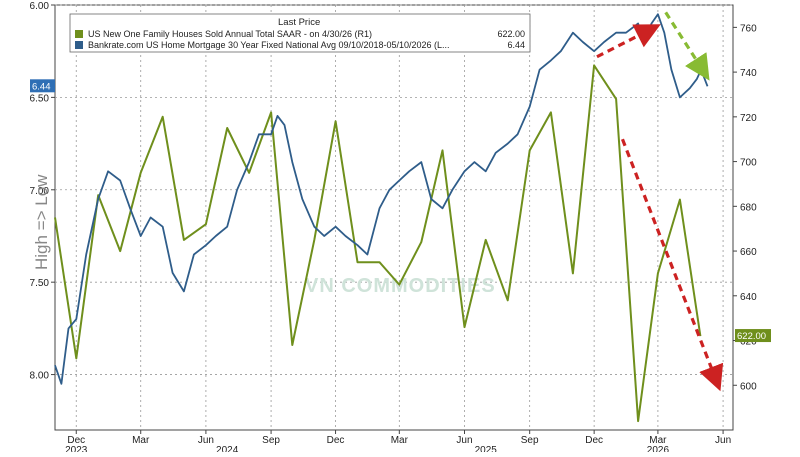  Describe the element at coordinates (76, 448) in the screenshot. I see `x-year-label: 2023` at that location.